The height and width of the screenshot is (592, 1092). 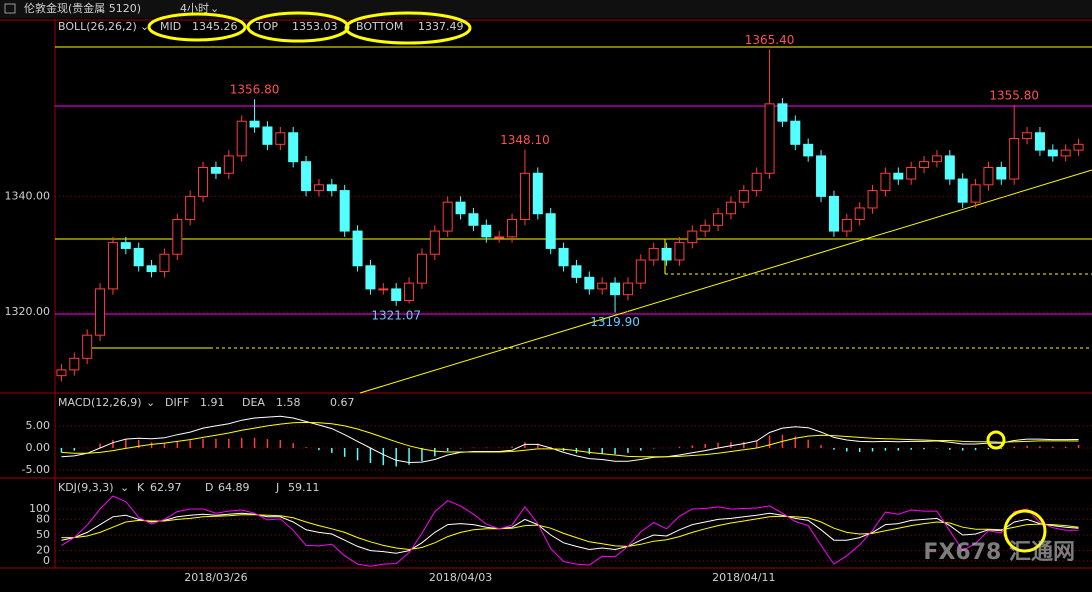 I want to click on period: 4小时, so click(x=194, y=8).